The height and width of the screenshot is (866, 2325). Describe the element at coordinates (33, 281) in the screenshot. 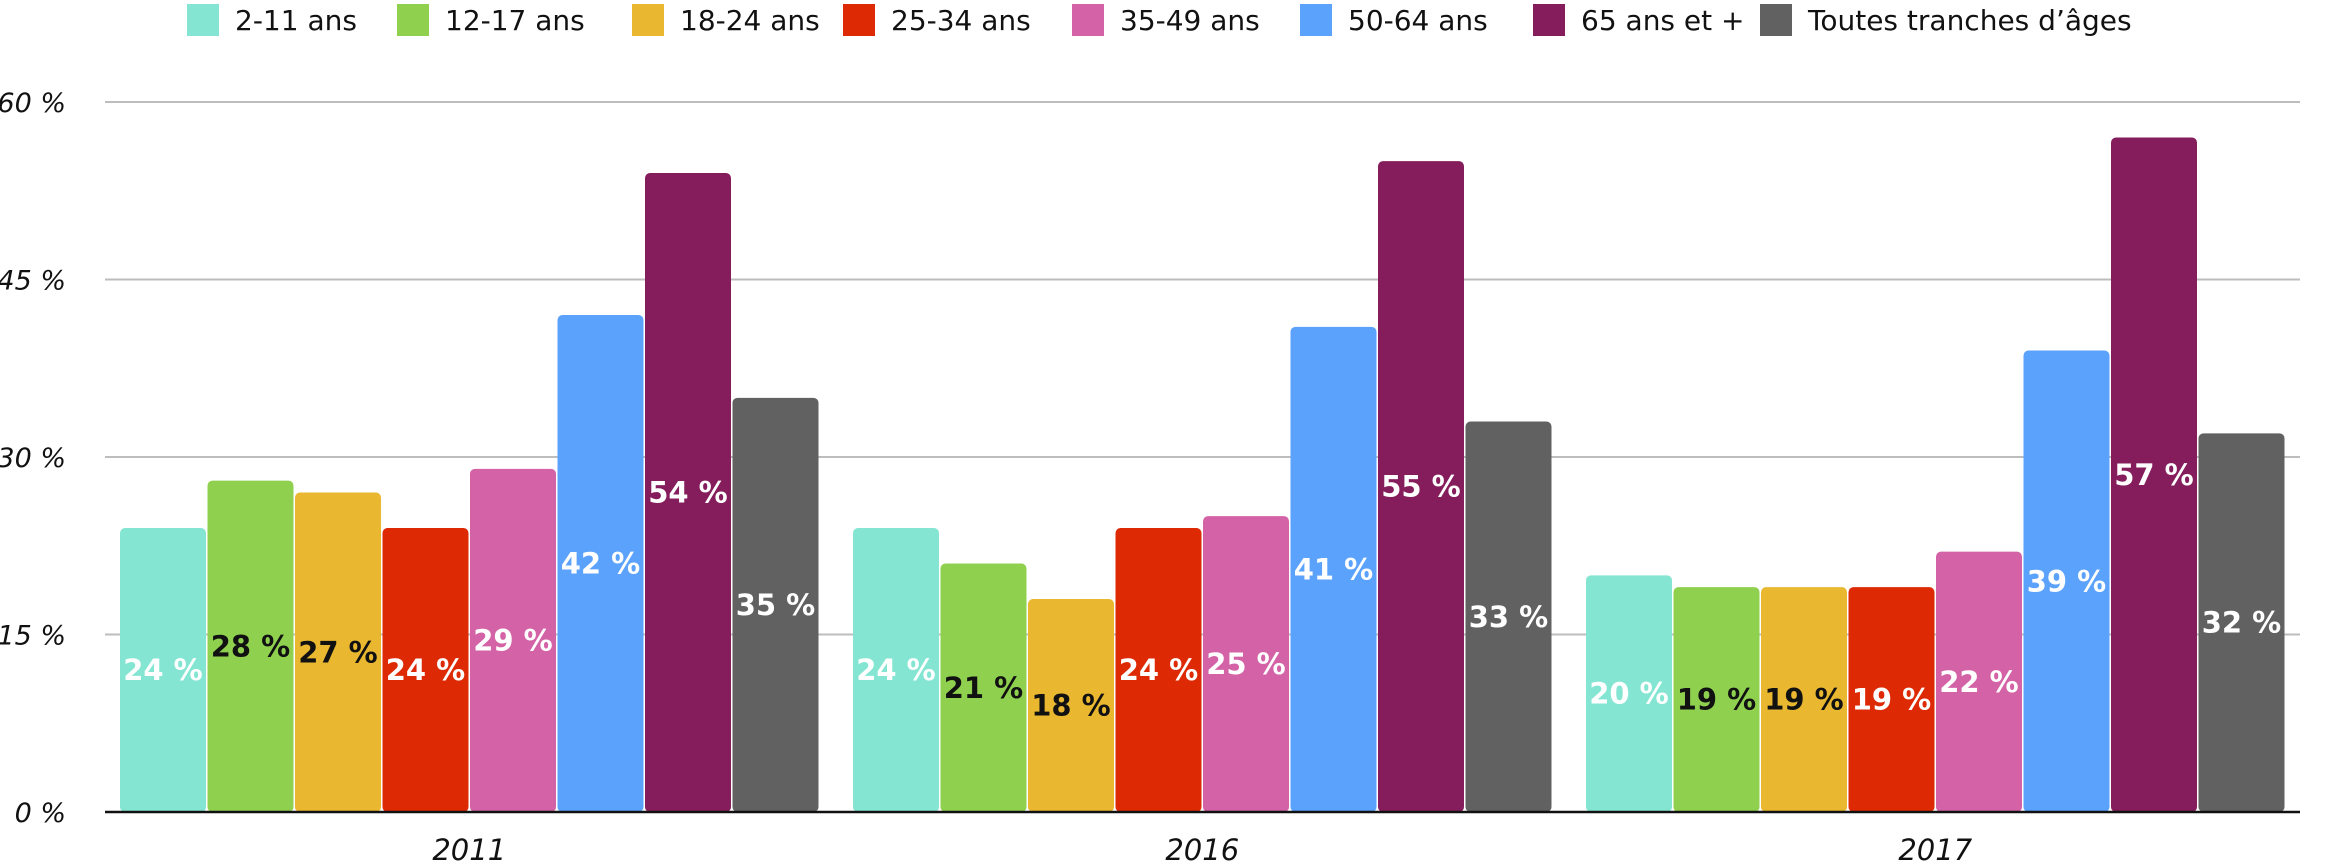

I see `y-tick-label: 45 %` at that location.